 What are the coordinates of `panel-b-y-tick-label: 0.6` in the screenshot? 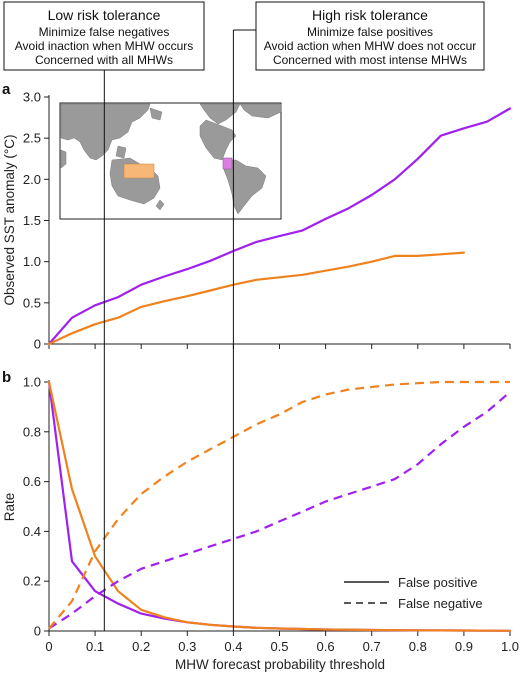 It's located at (32, 481).